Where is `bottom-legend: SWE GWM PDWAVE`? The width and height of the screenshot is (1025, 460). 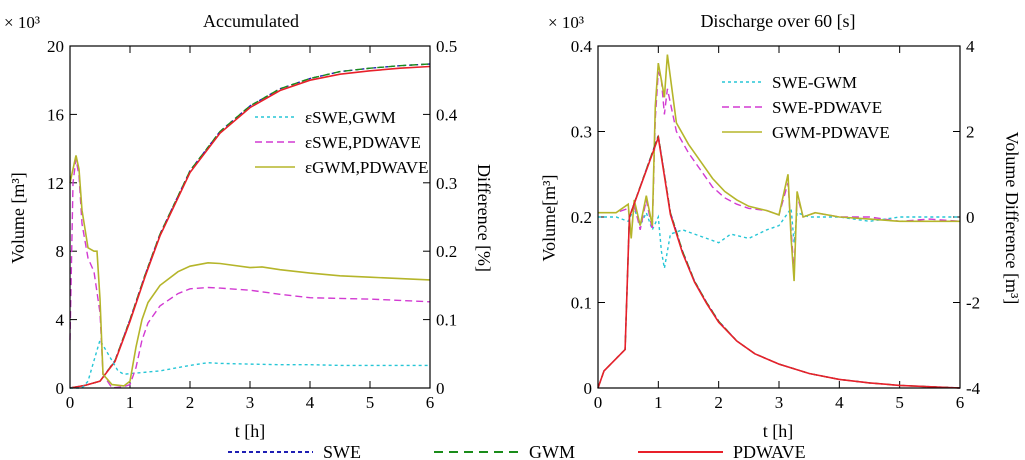 bottom-legend: SWE GWM PDWAVE is located at coordinates (517, 451).